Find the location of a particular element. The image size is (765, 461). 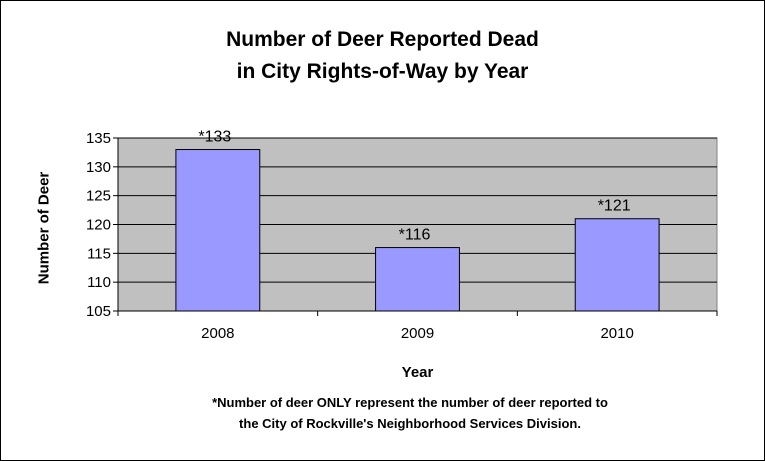

y-axis-label: Number of Deer is located at coordinates (44, 228).